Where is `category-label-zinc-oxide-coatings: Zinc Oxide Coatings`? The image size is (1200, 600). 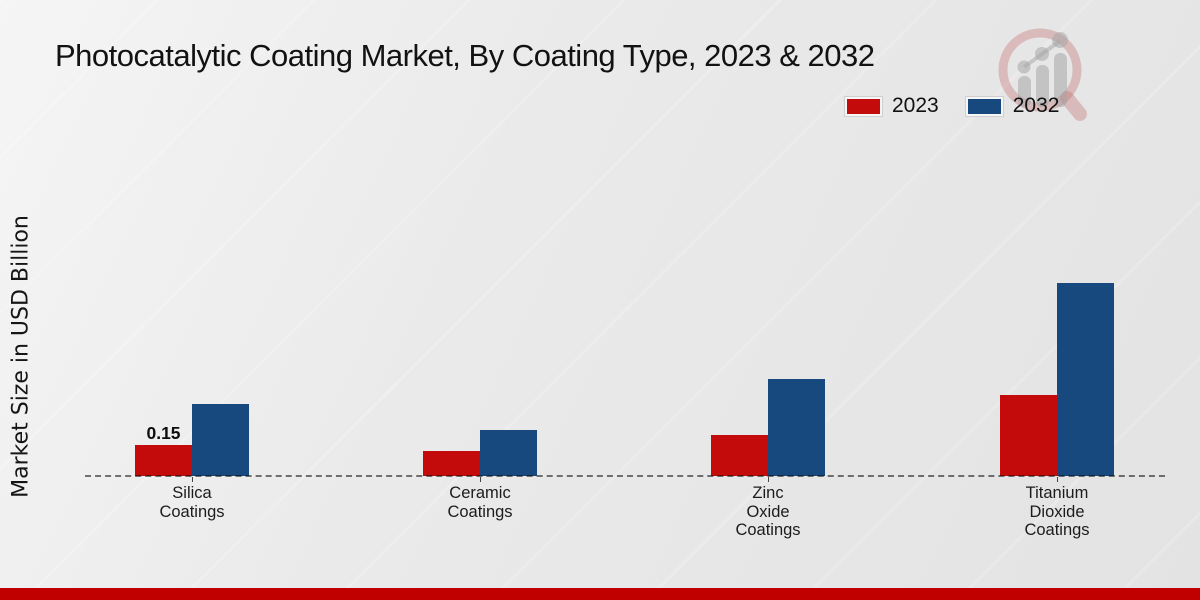 category-label-zinc-oxide-coatings: Zinc Oxide Coatings is located at coordinates (768, 511).